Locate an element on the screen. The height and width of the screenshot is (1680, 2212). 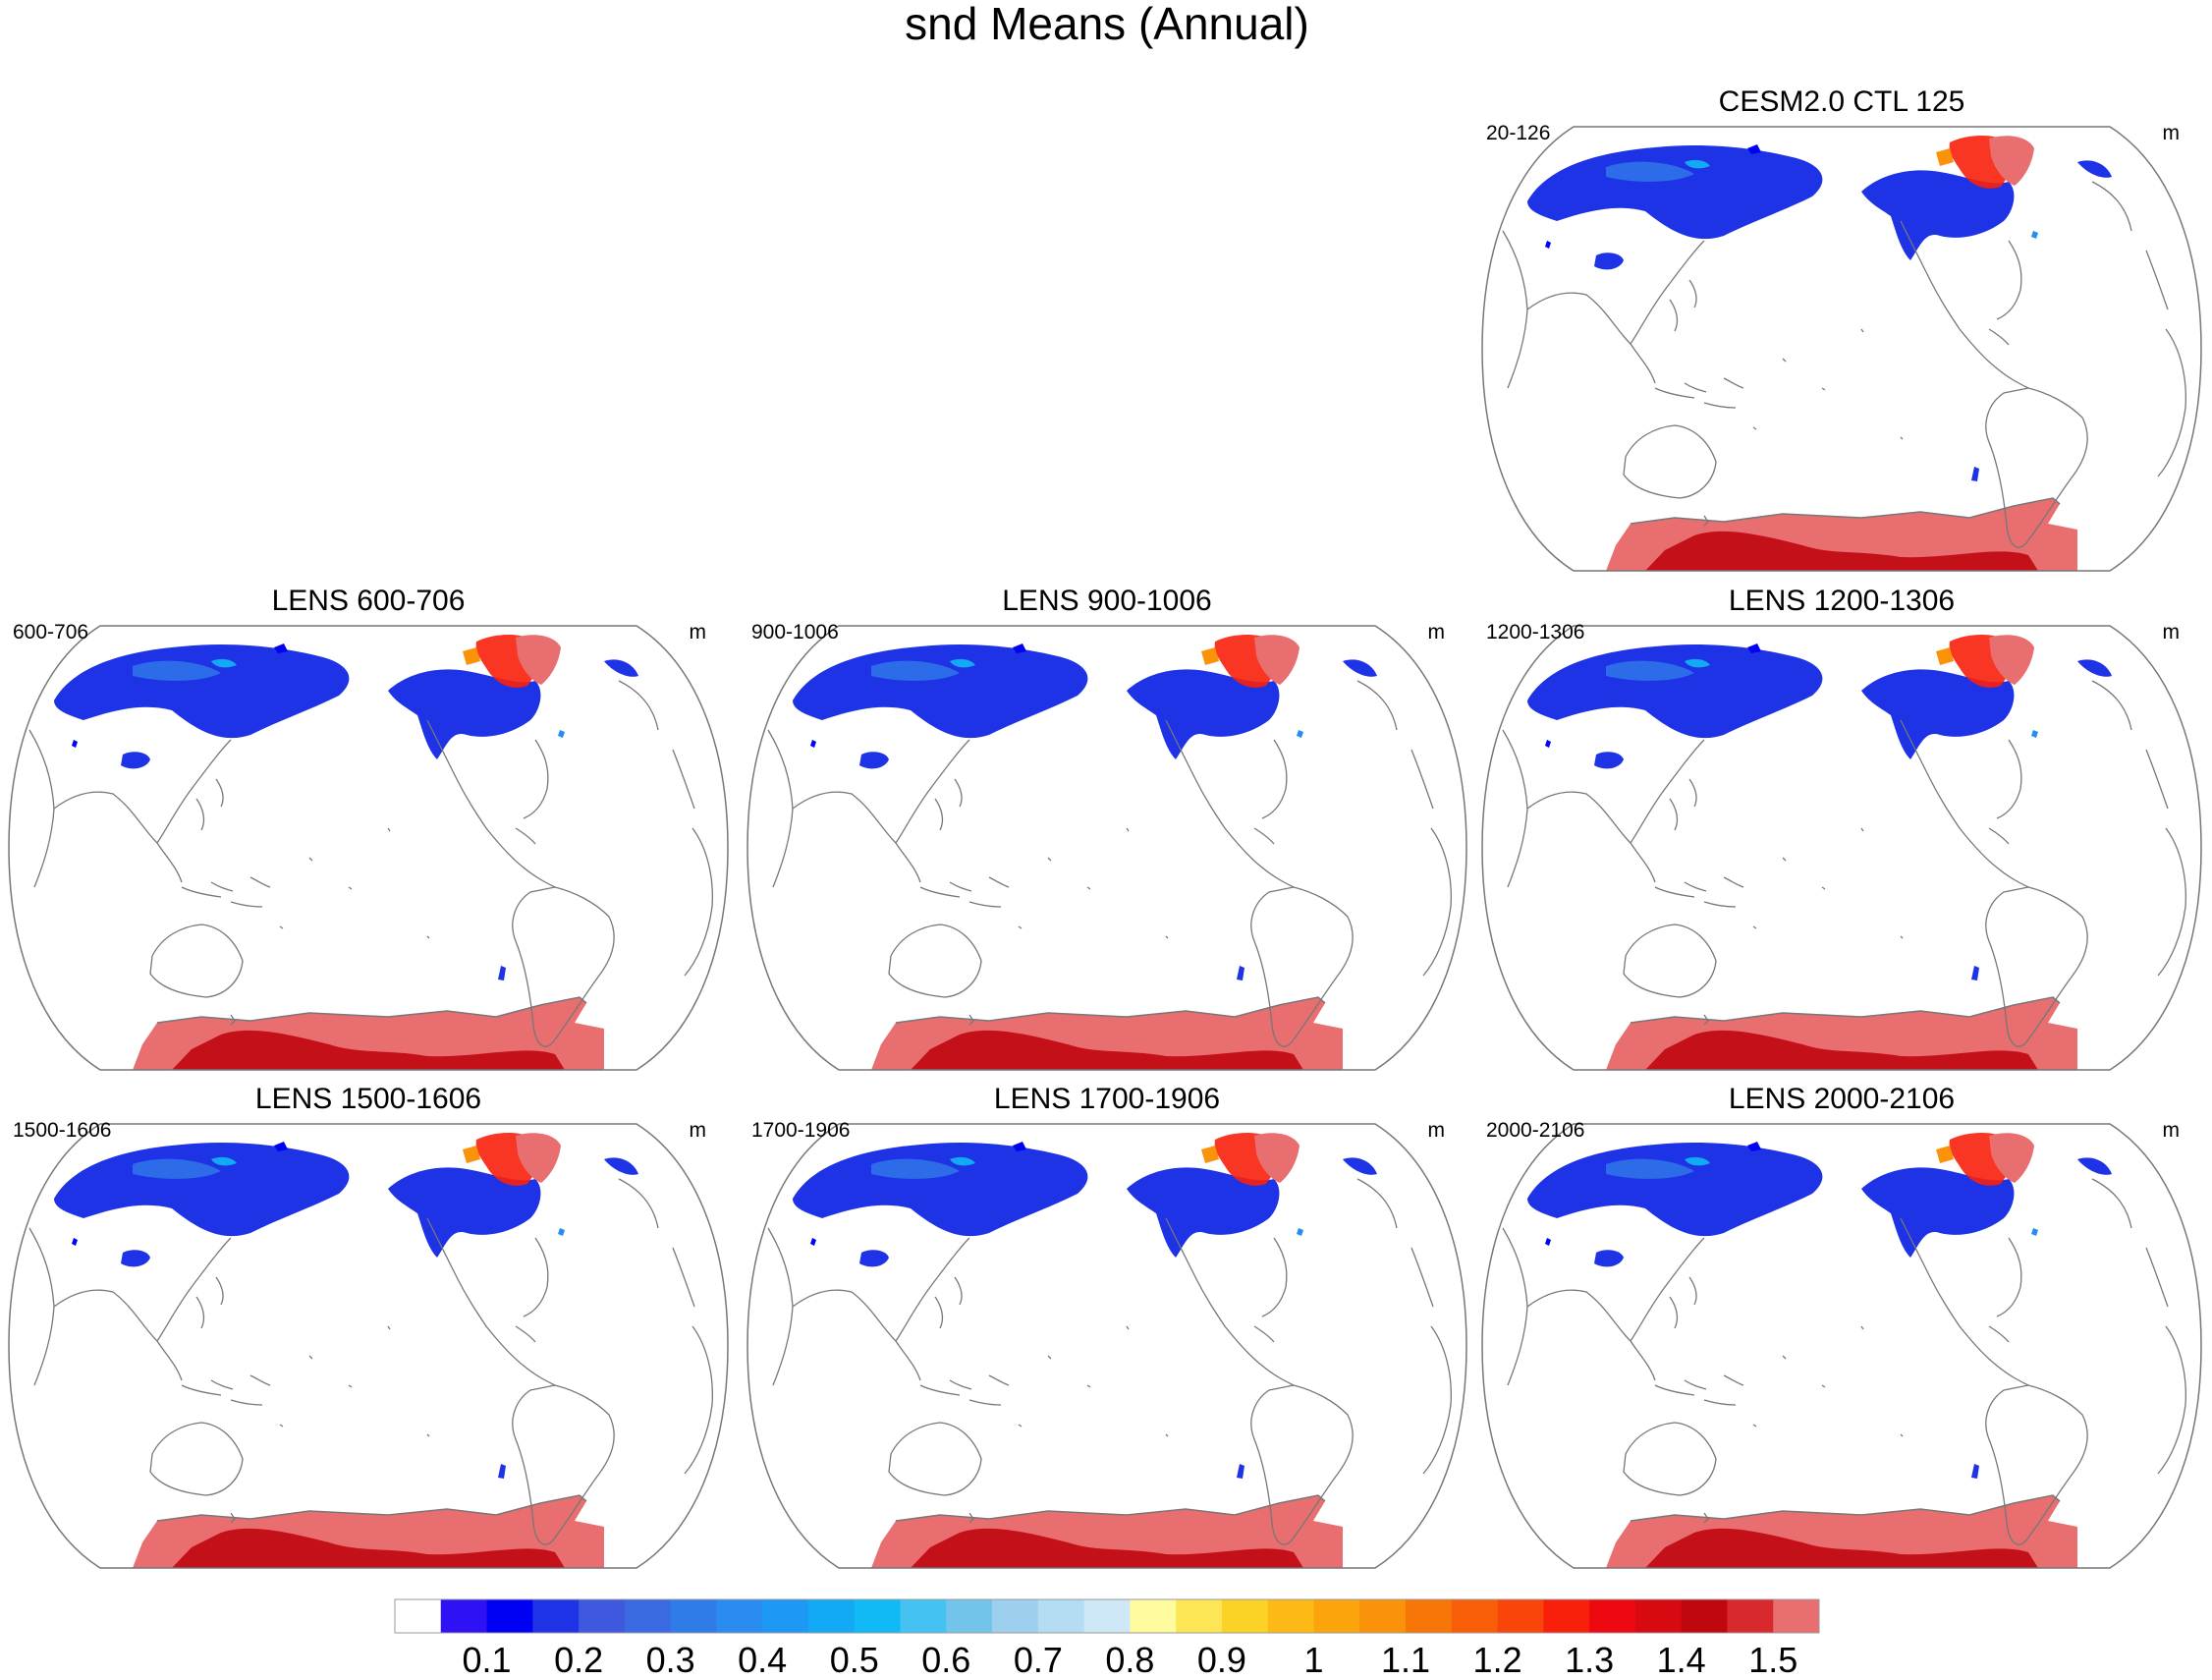
panel-title: LENS 900-1006 is located at coordinates (1107, 601).